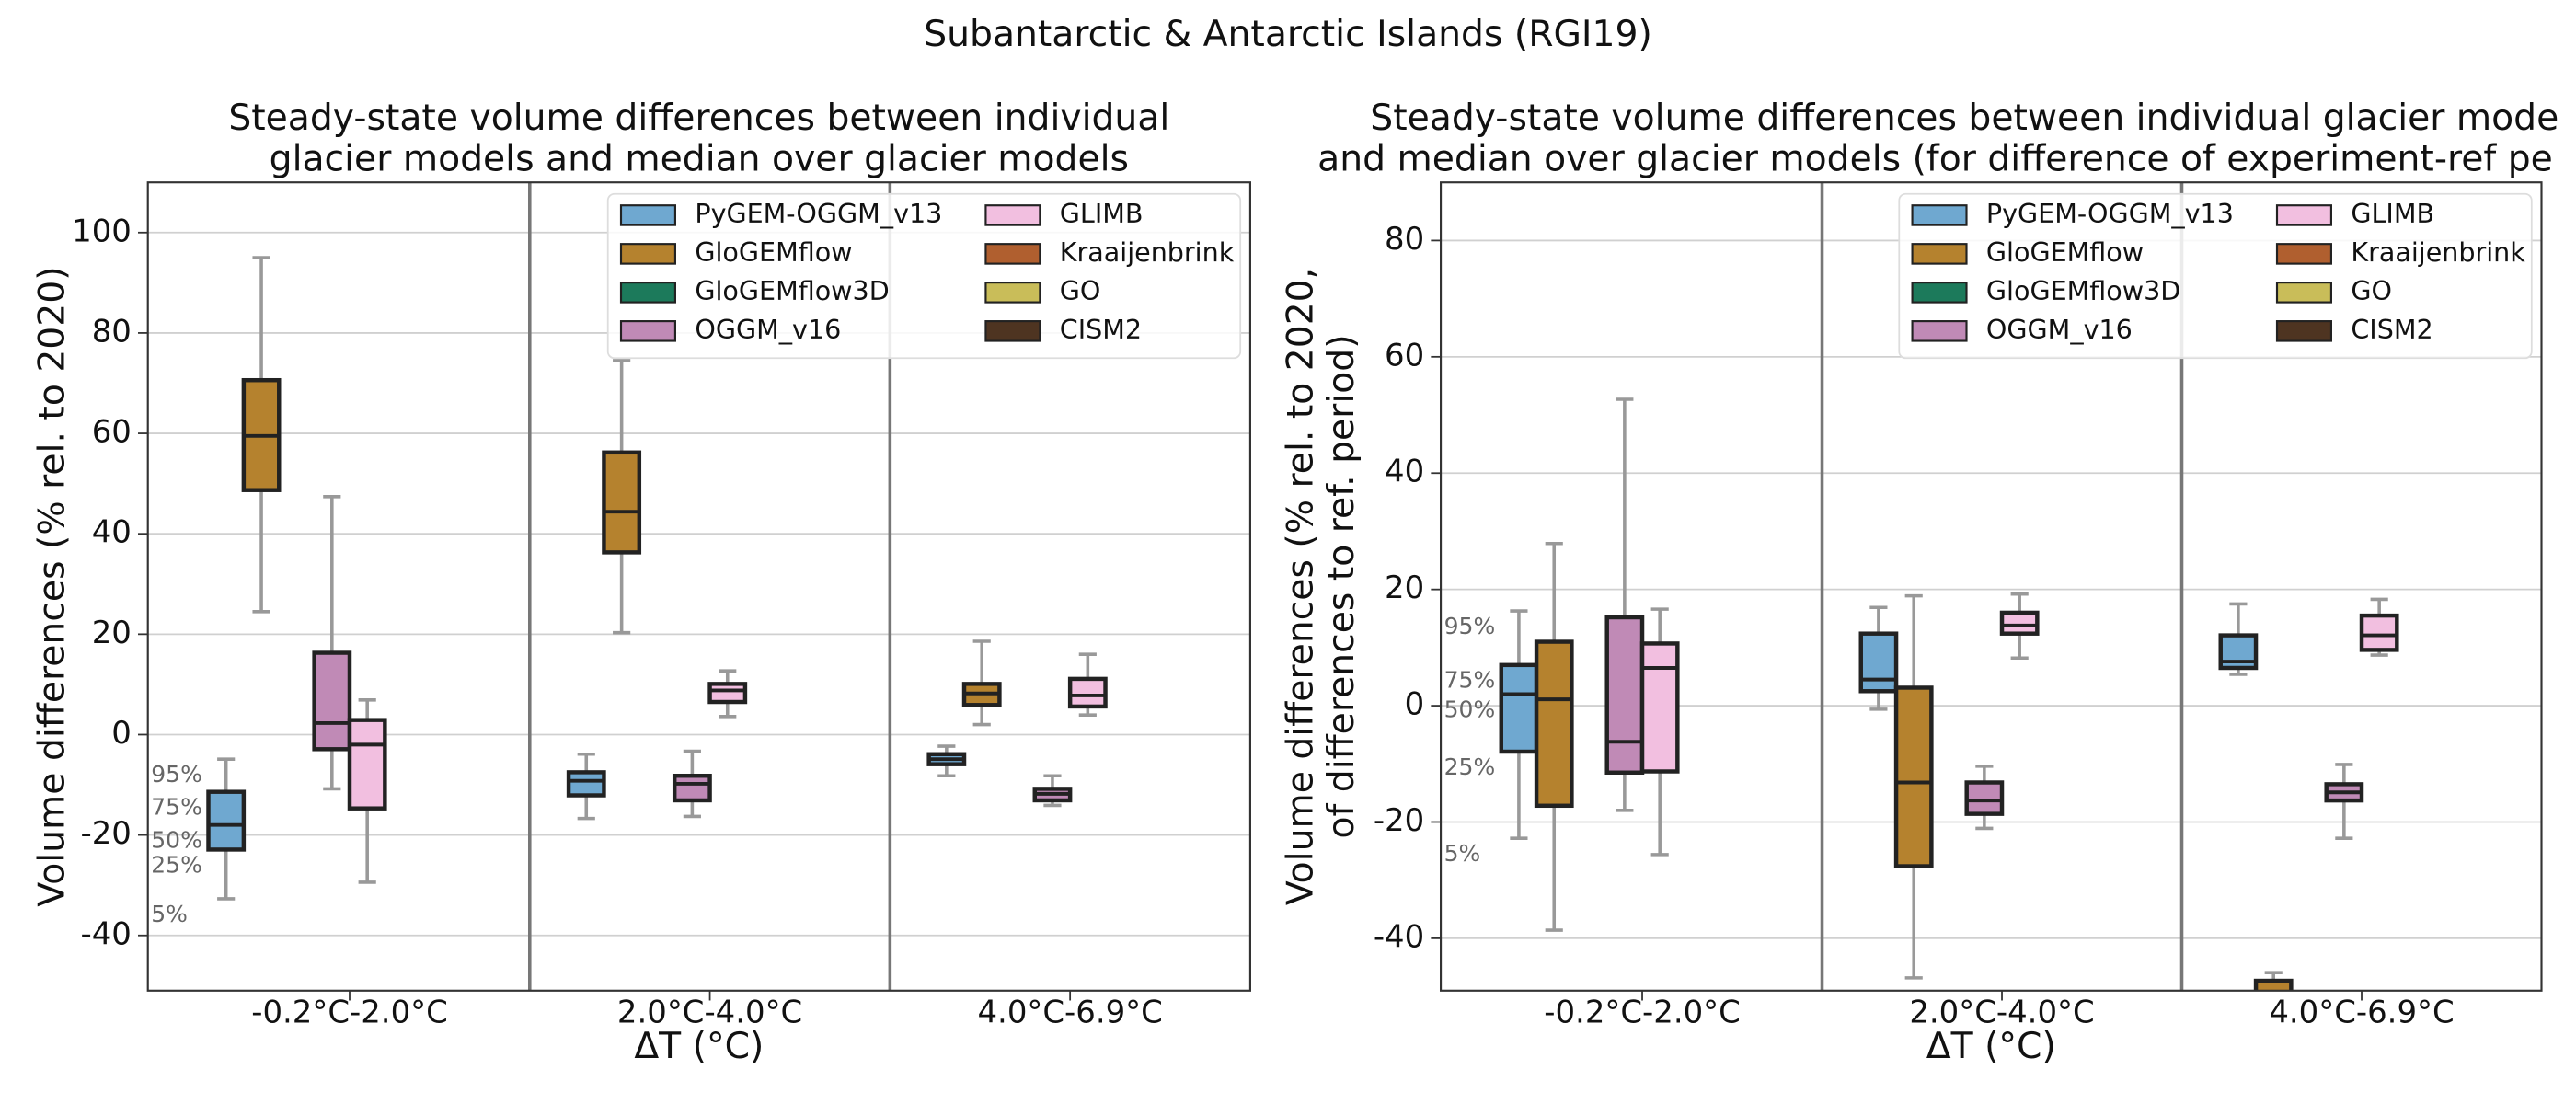 The image size is (2576, 1104). I want to click on y-axis-label: Volume differences (% rel. to 2020), so click(52, 586).